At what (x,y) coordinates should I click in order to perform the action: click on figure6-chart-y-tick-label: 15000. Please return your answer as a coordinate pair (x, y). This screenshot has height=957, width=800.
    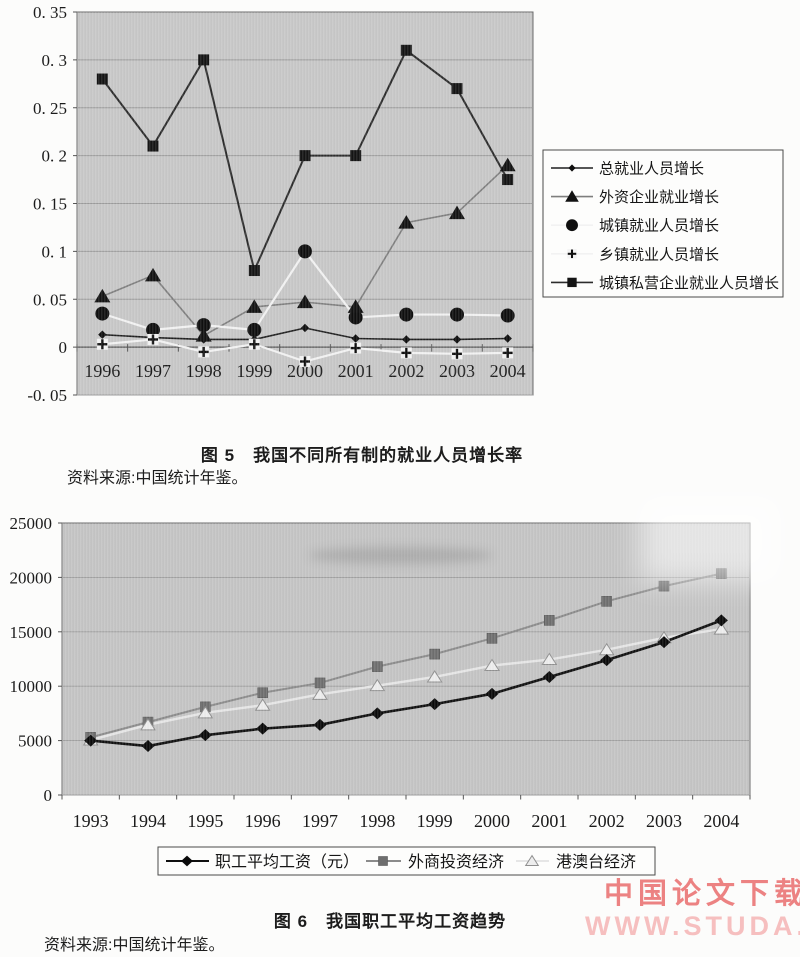
    Looking at the image, I should click on (31, 632).